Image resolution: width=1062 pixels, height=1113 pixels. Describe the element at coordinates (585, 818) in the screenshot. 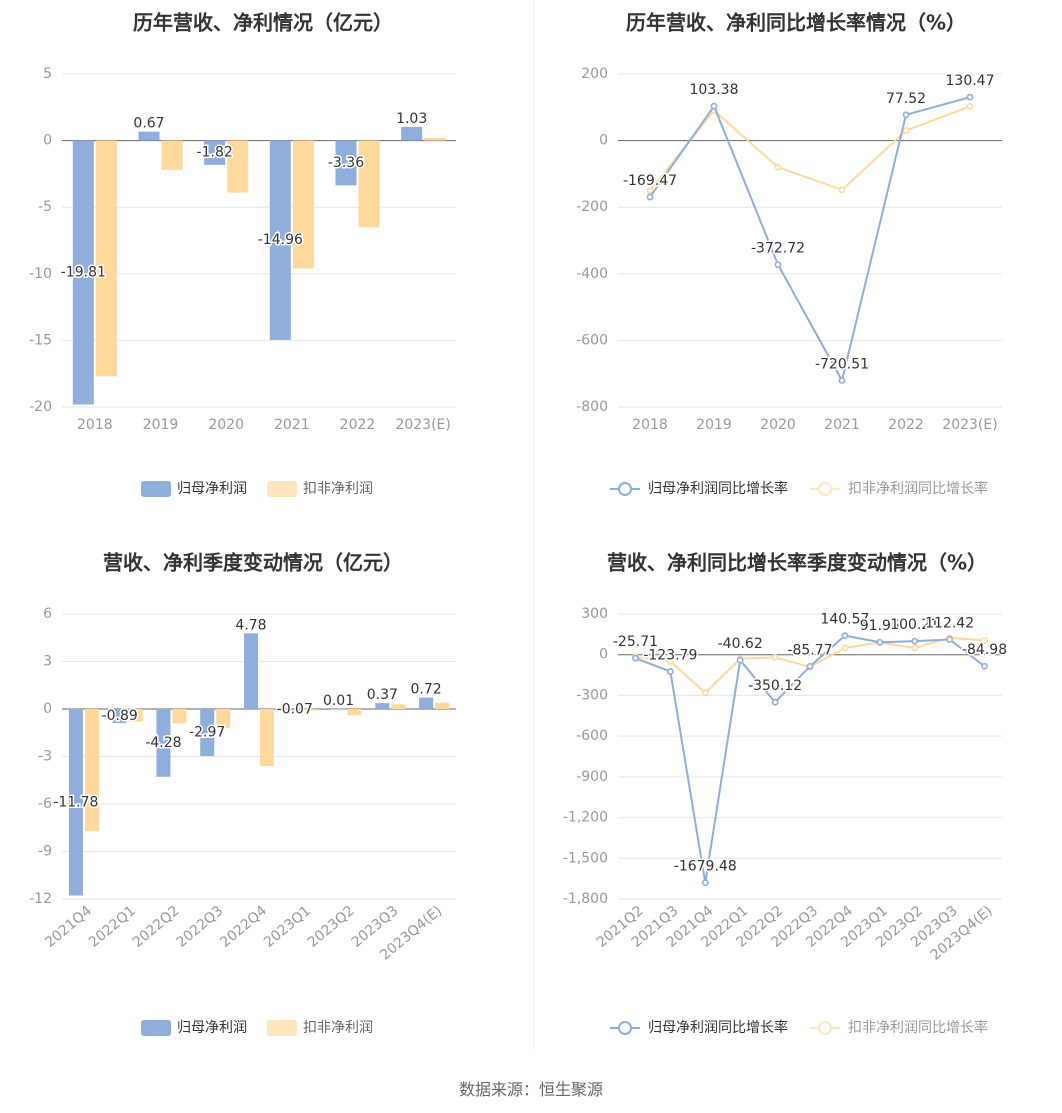

I see `y-tick-label: -1,200` at that location.